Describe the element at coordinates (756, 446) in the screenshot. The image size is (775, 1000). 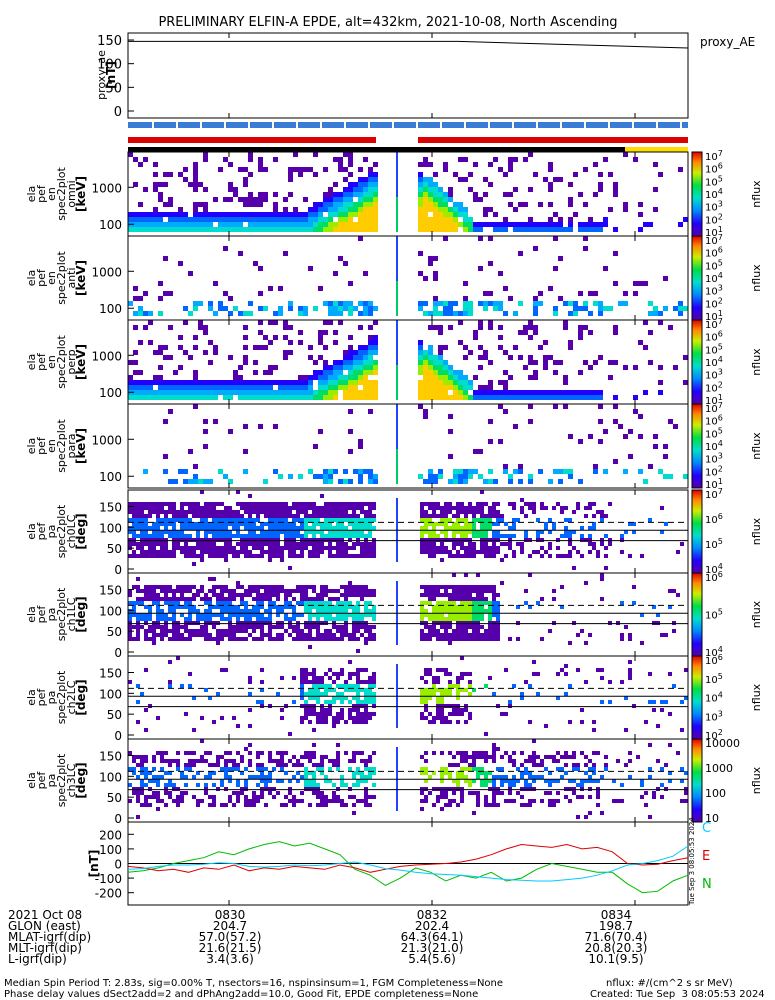
I see `para-panel-cbar-label: nflux` at that location.